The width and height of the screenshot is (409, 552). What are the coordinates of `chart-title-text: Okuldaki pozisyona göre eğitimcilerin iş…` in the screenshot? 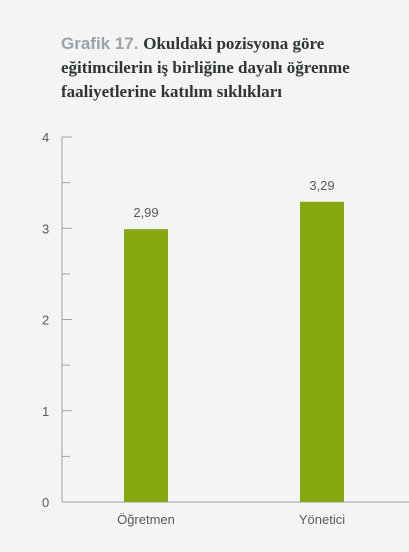 It's located at (205, 67).